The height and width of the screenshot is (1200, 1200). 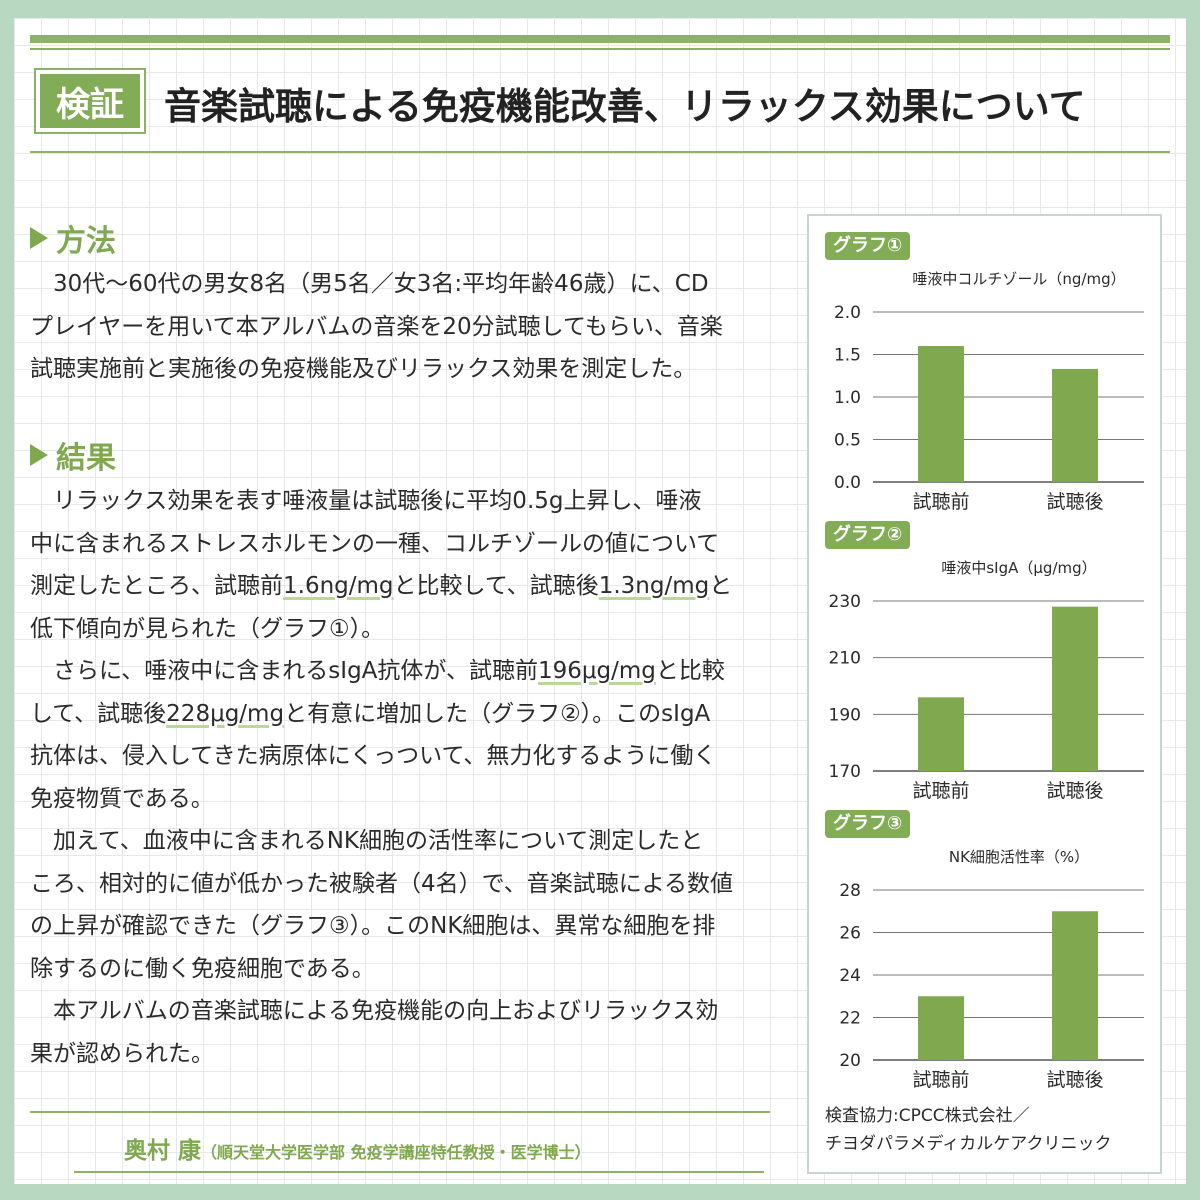 I want to click on author-name: 奥村 康, so click(x=163, y=1151).